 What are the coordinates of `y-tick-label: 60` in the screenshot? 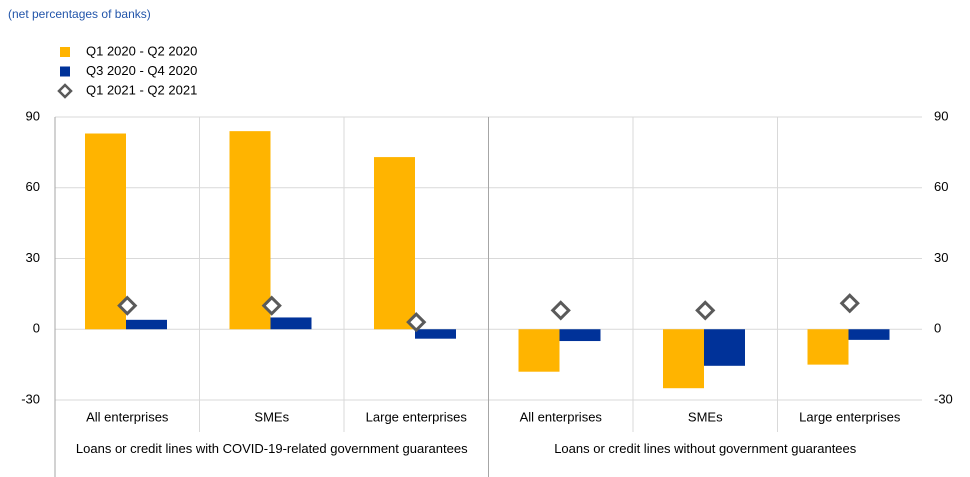 It's located at (33, 186).